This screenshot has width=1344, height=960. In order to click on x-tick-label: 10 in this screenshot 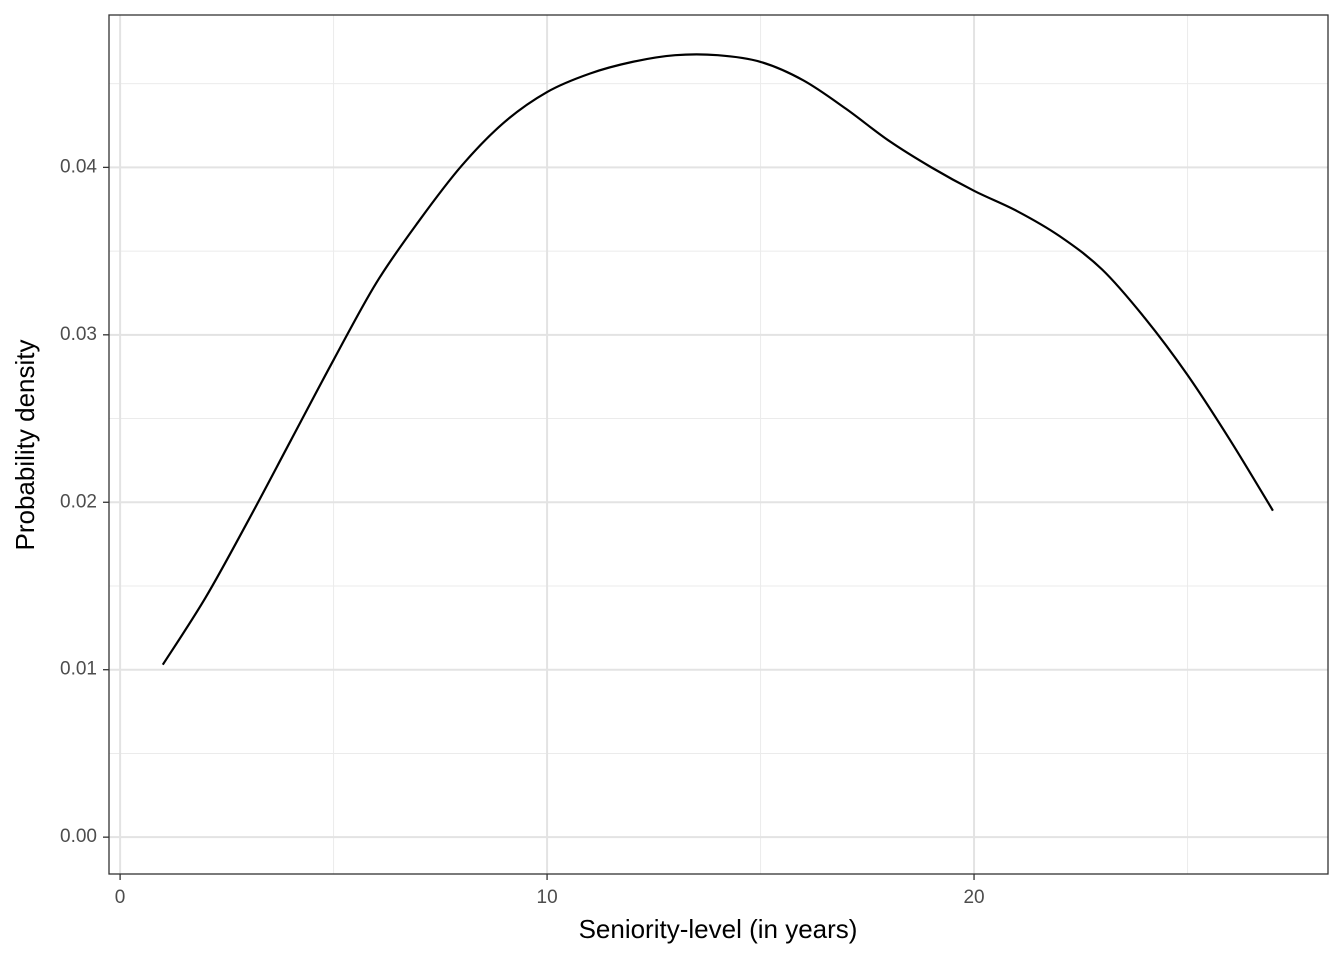, I will do `click(547, 897)`.